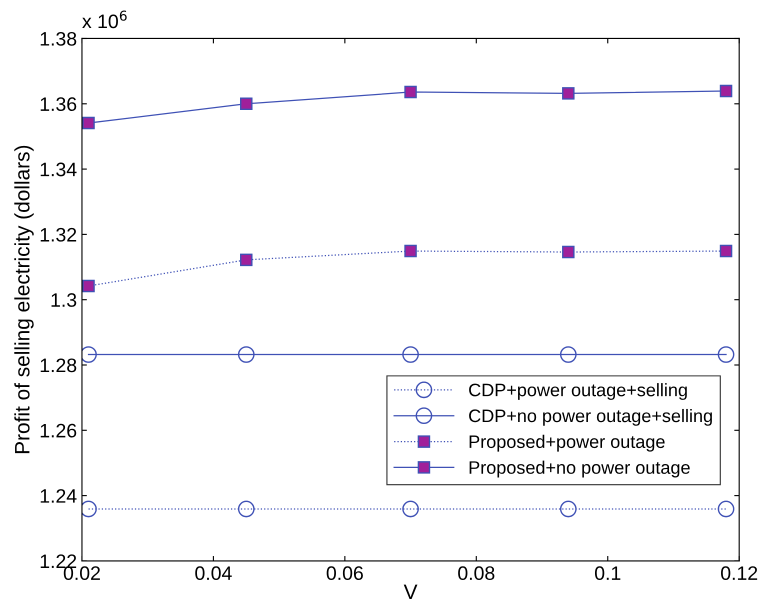 The height and width of the screenshot is (611, 766). What do you see at coordinates (64, 300) in the screenshot?
I see `y-tick-label: 1.3` at bounding box center [64, 300].